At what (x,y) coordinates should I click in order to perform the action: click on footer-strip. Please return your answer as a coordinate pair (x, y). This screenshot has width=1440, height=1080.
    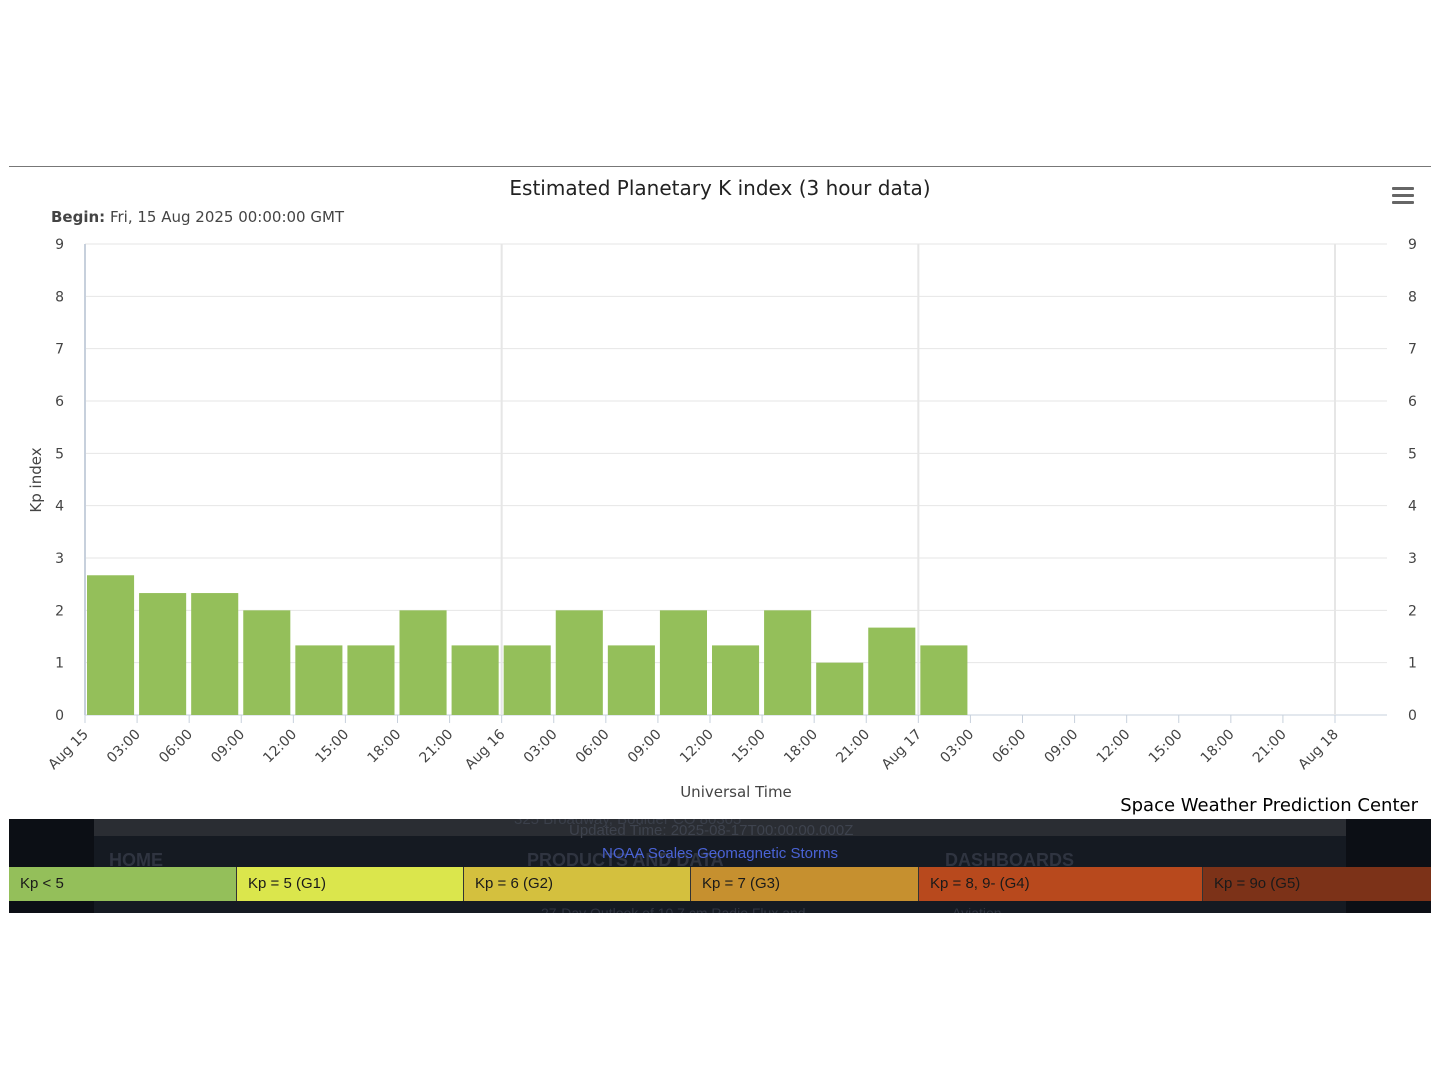
    Looking at the image, I should click on (720, 827).